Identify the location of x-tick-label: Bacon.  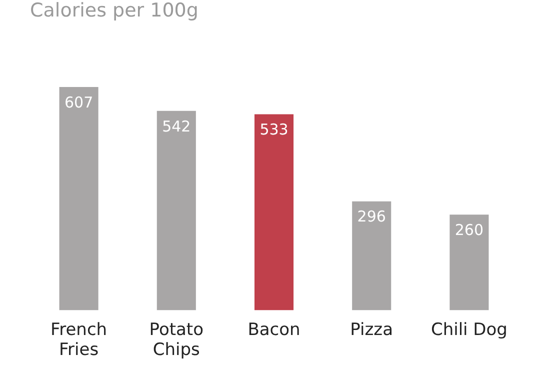
(274, 330).